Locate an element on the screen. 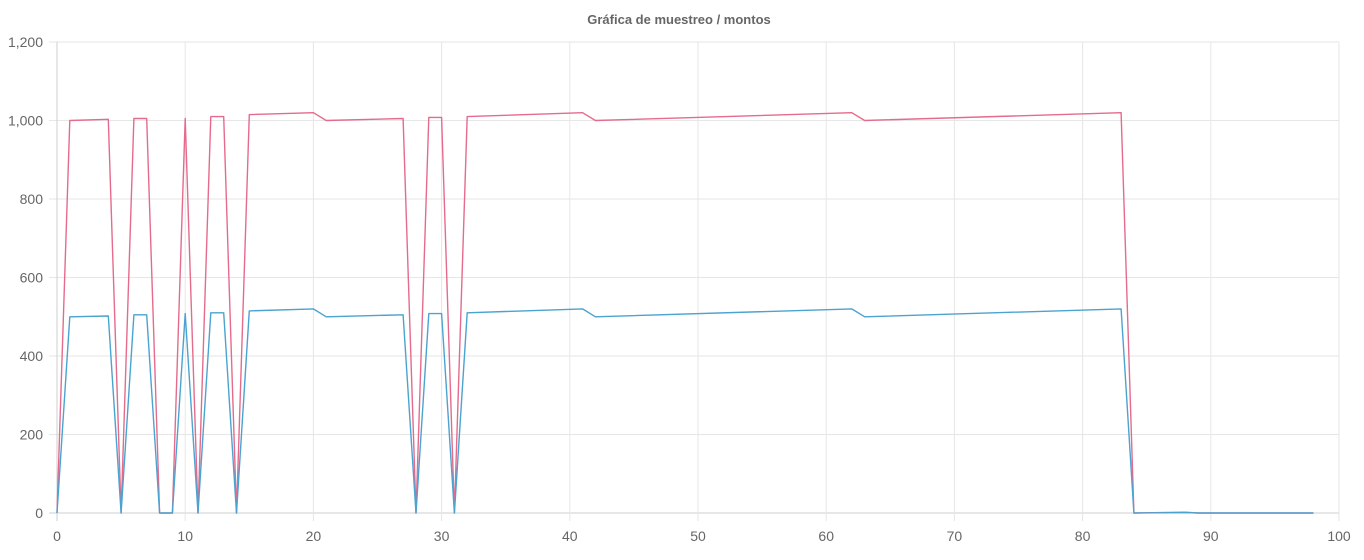  x-tick-label: 90 is located at coordinates (1211, 536).